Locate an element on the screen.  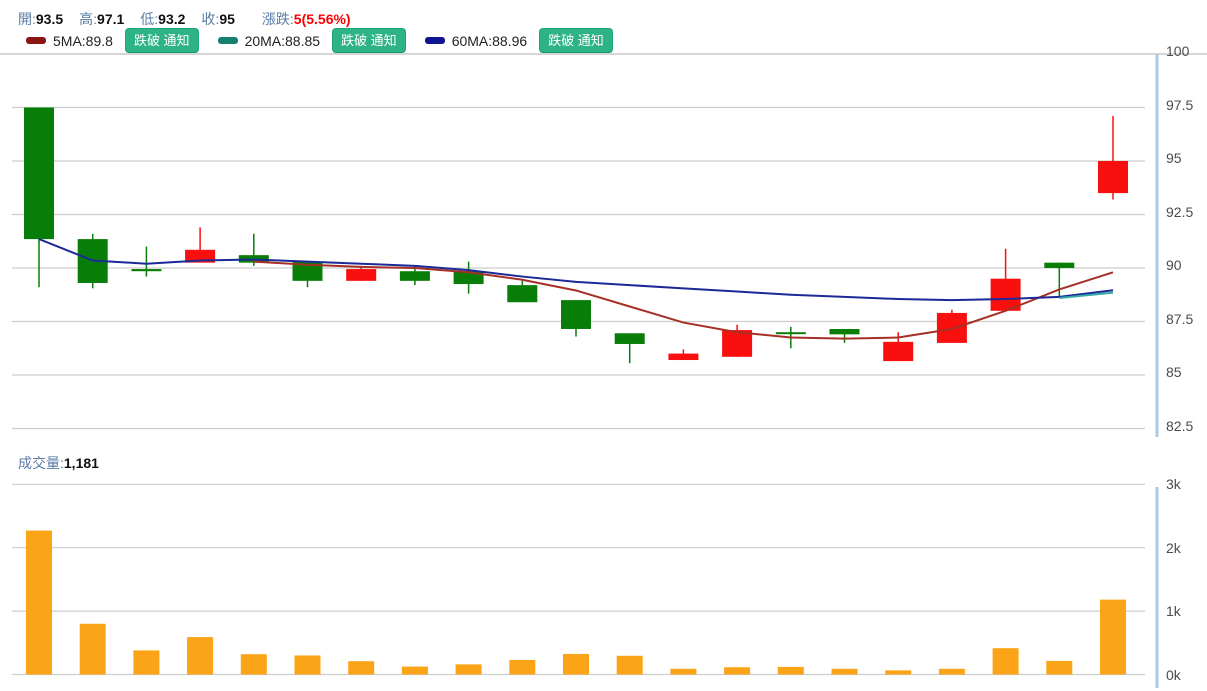
stat-change: 漲跌:5(5.56%) is located at coordinates (306, 19).